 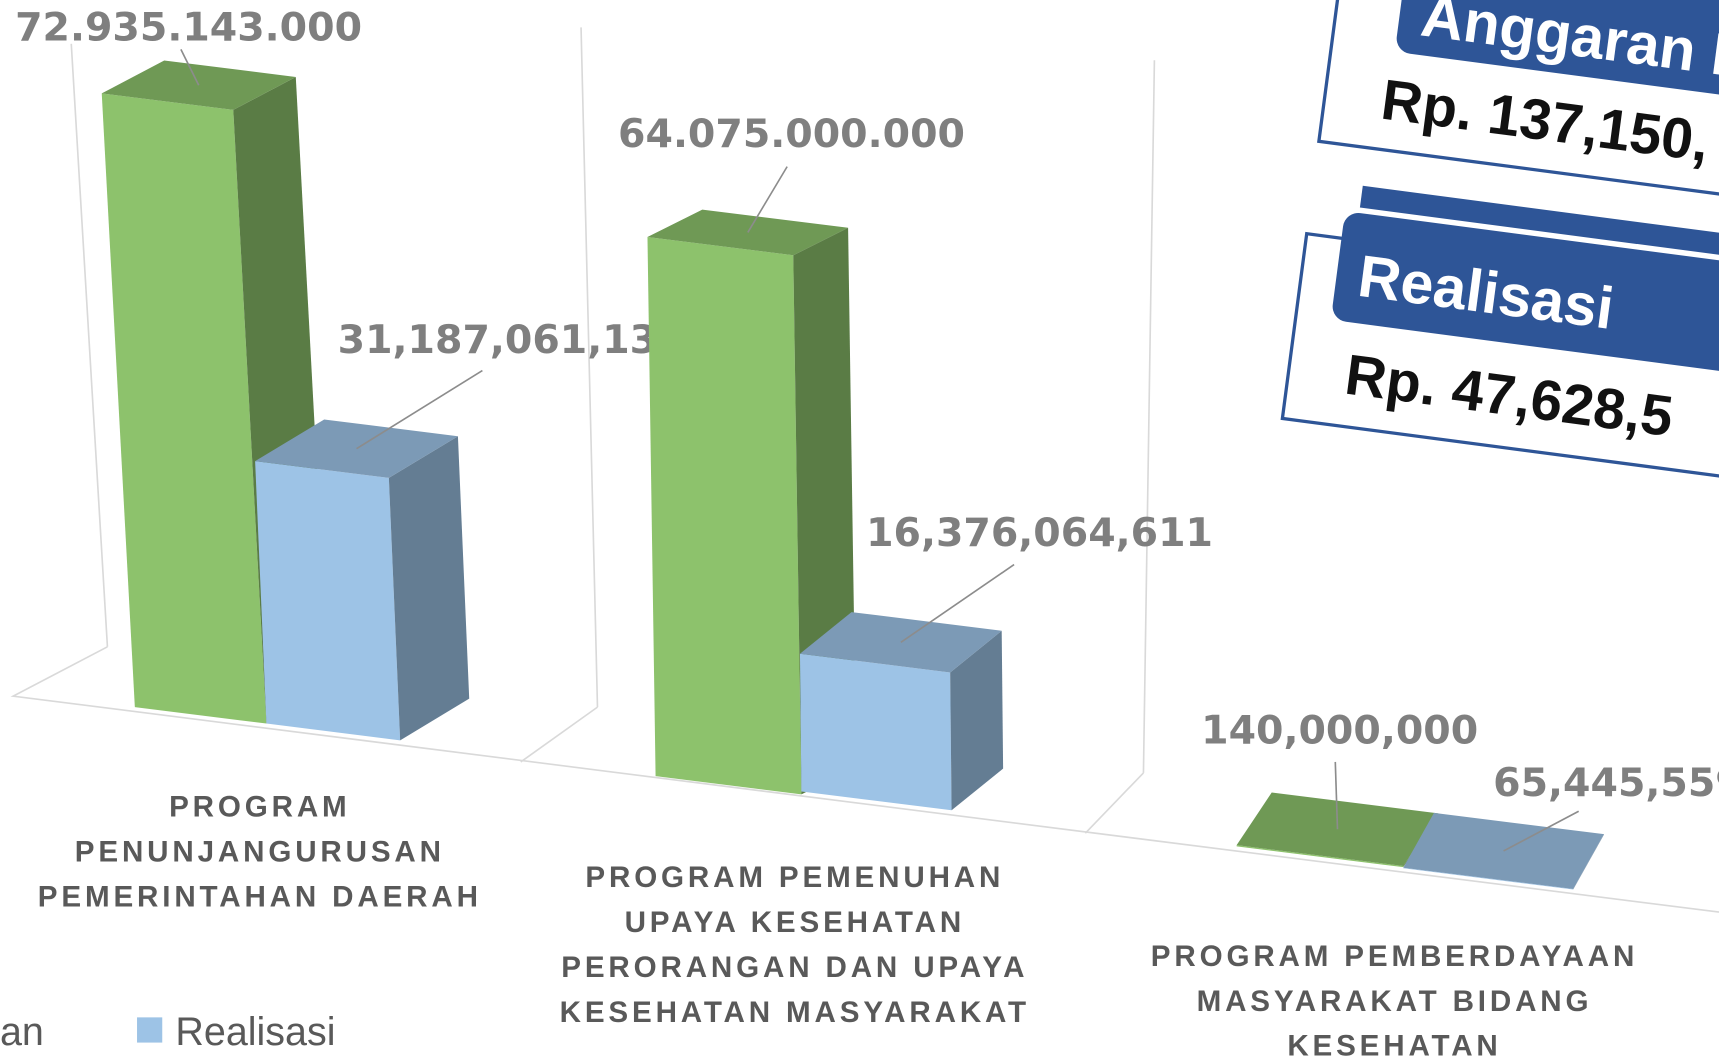 What do you see at coordinates (150, 1030) in the screenshot?
I see `legend-swatch` at bounding box center [150, 1030].